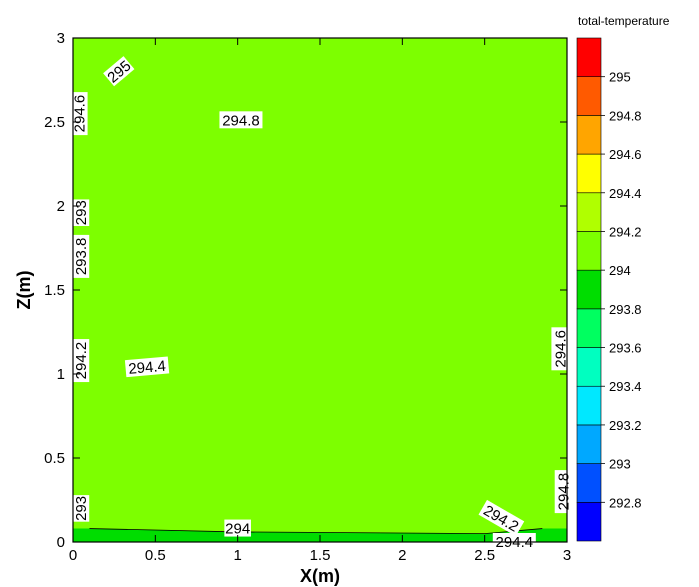 The height and width of the screenshot is (587, 699). What do you see at coordinates (484, 555) in the screenshot?
I see `x-tick-label-5: 2.5` at bounding box center [484, 555].